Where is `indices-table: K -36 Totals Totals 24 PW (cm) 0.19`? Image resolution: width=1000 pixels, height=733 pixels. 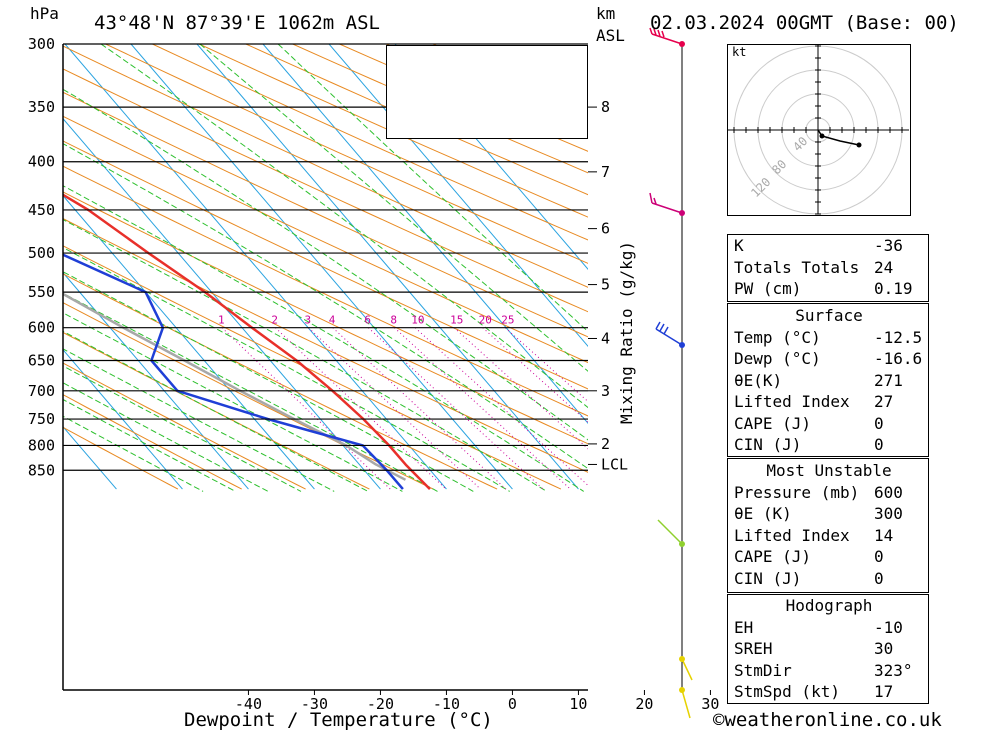 indices-table: K -36 Totals Totals 24 PW (cm) 0.19 is located at coordinates (823, 267).